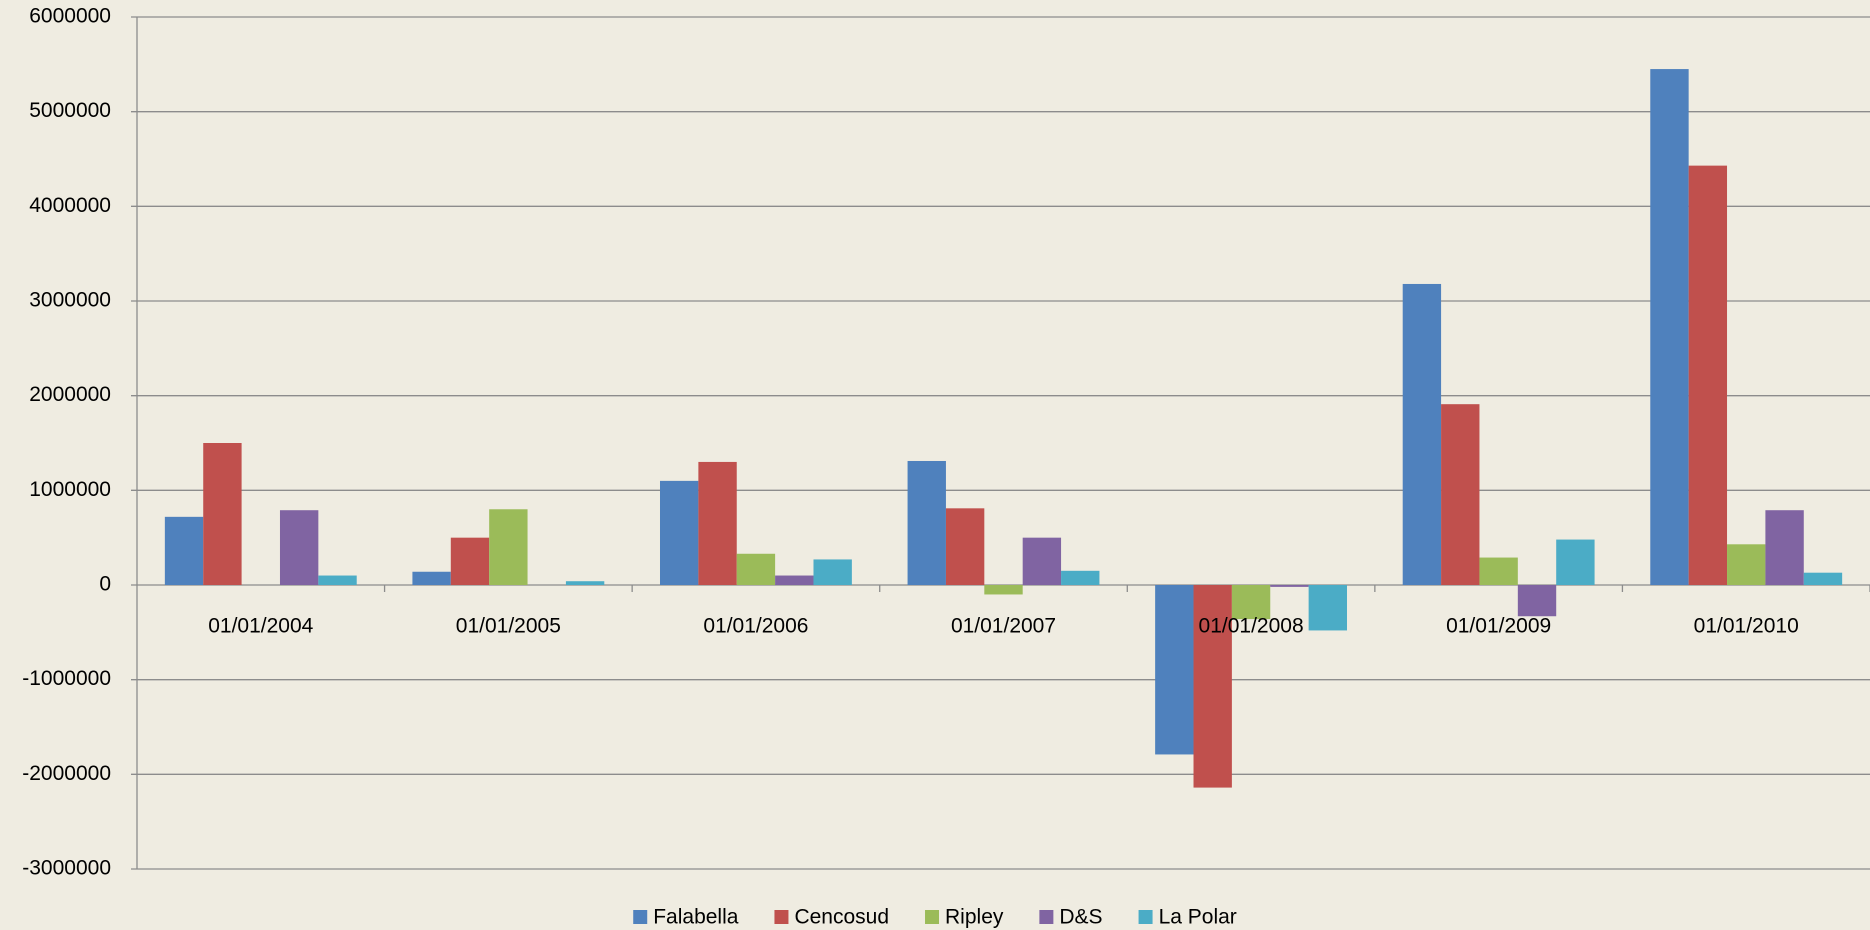 The width and height of the screenshot is (1870, 930). What do you see at coordinates (841, 917) in the screenshot?
I see `legend-label: Cencosud` at bounding box center [841, 917].